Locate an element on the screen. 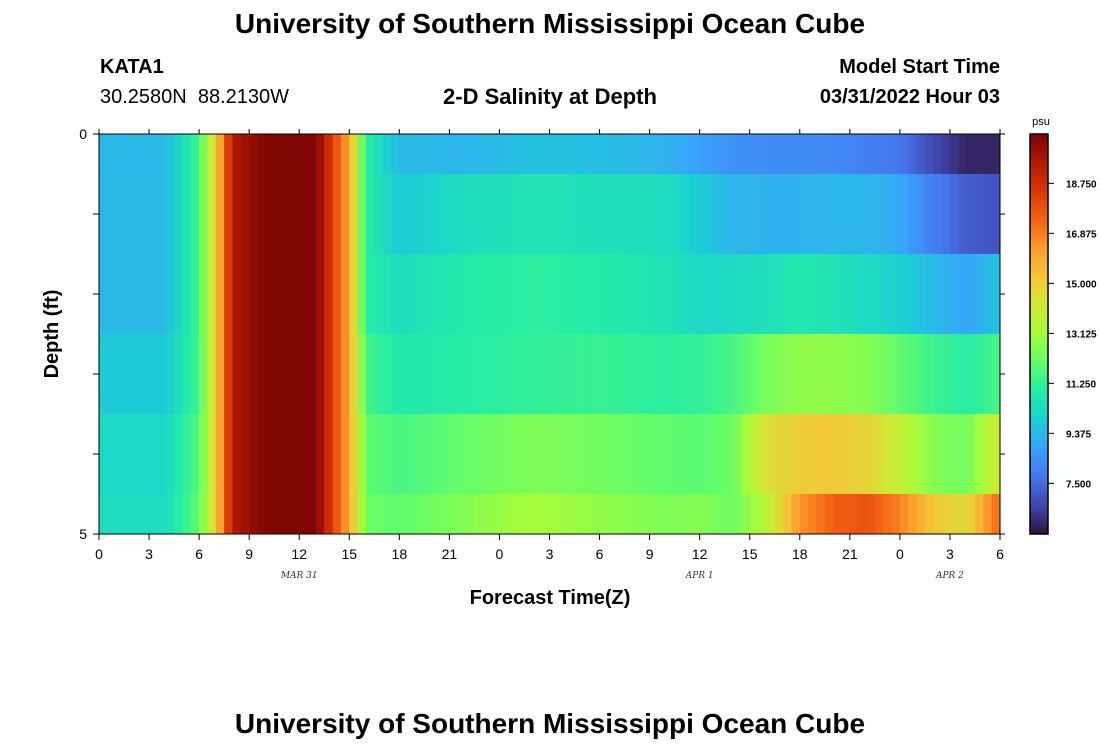 This screenshot has width=1100, height=750. x-tick-label: 6 is located at coordinates (1000, 554).